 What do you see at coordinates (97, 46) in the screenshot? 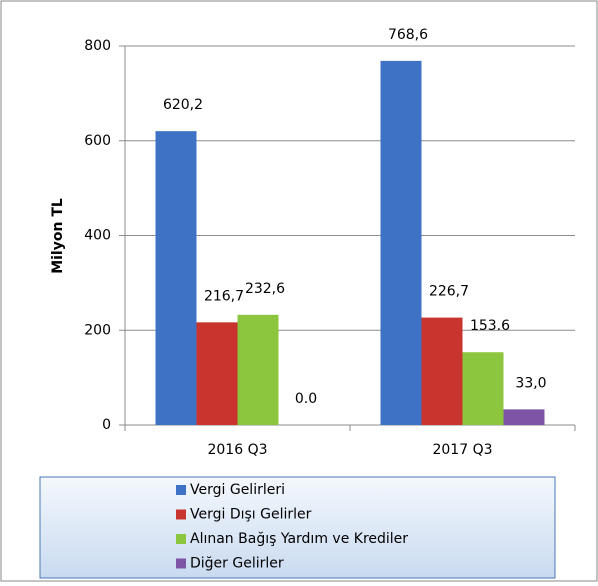
I see `y-tick-label: 800` at bounding box center [97, 46].